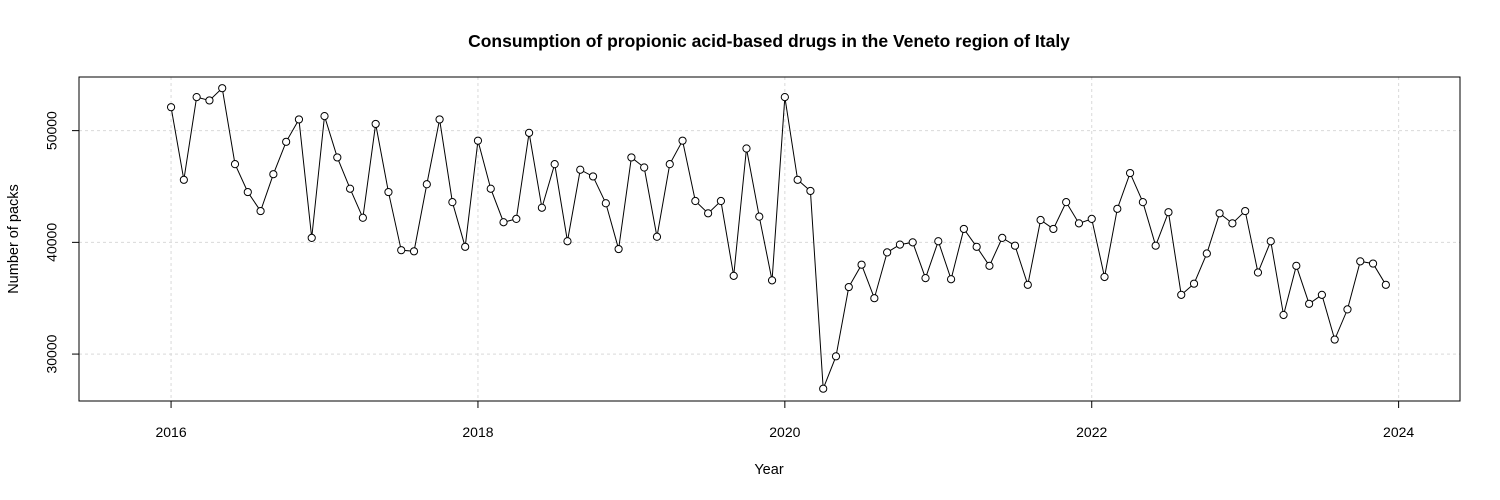  Describe the element at coordinates (477, 432) in the screenshot. I see `x-tick-label: 2018` at that location.